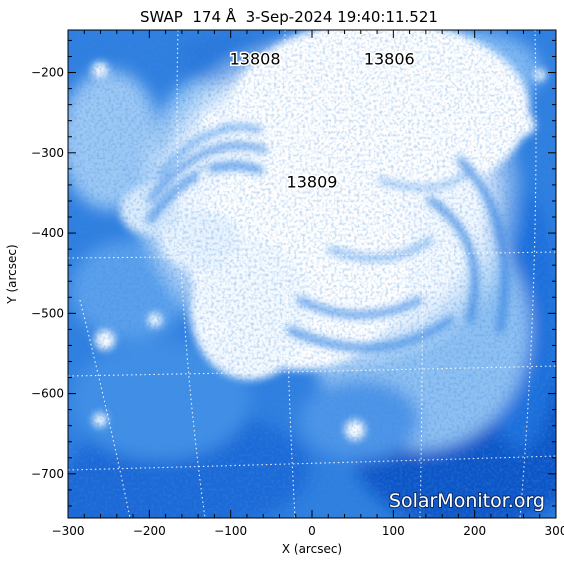  I want to click on x-axis-label: X (arcsec), so click(312, 549).